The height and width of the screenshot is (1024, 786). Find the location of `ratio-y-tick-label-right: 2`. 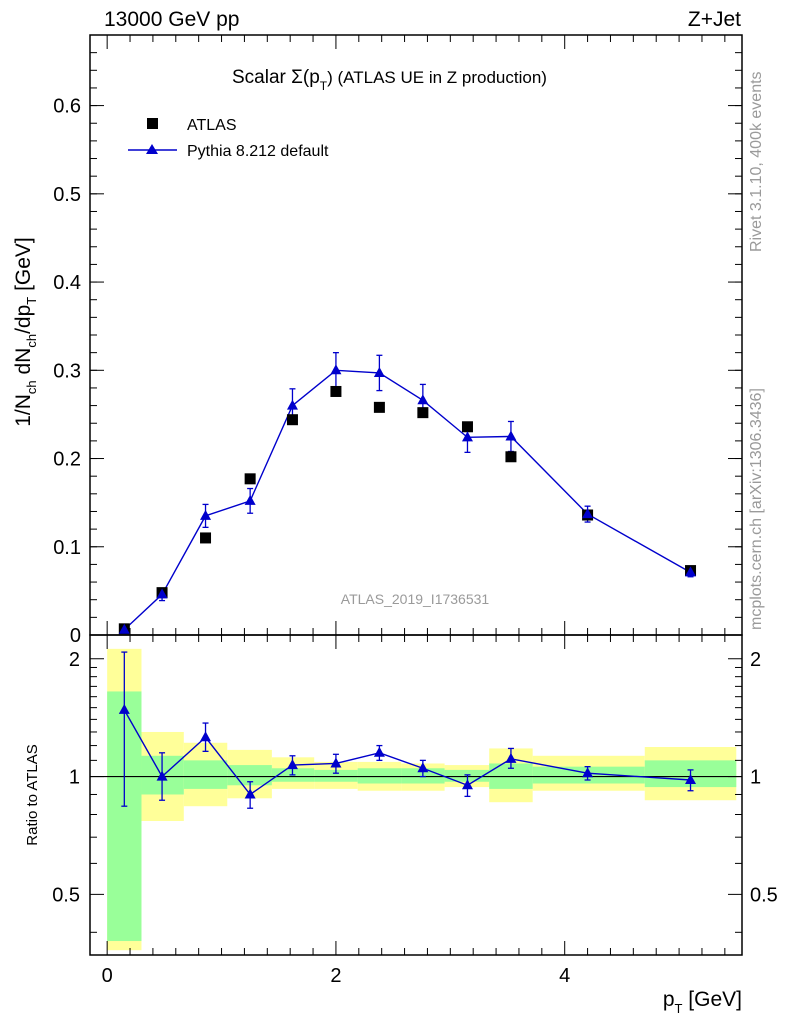

ratio-y-tick-label-right: 2 is located at coordinates (755, 660).